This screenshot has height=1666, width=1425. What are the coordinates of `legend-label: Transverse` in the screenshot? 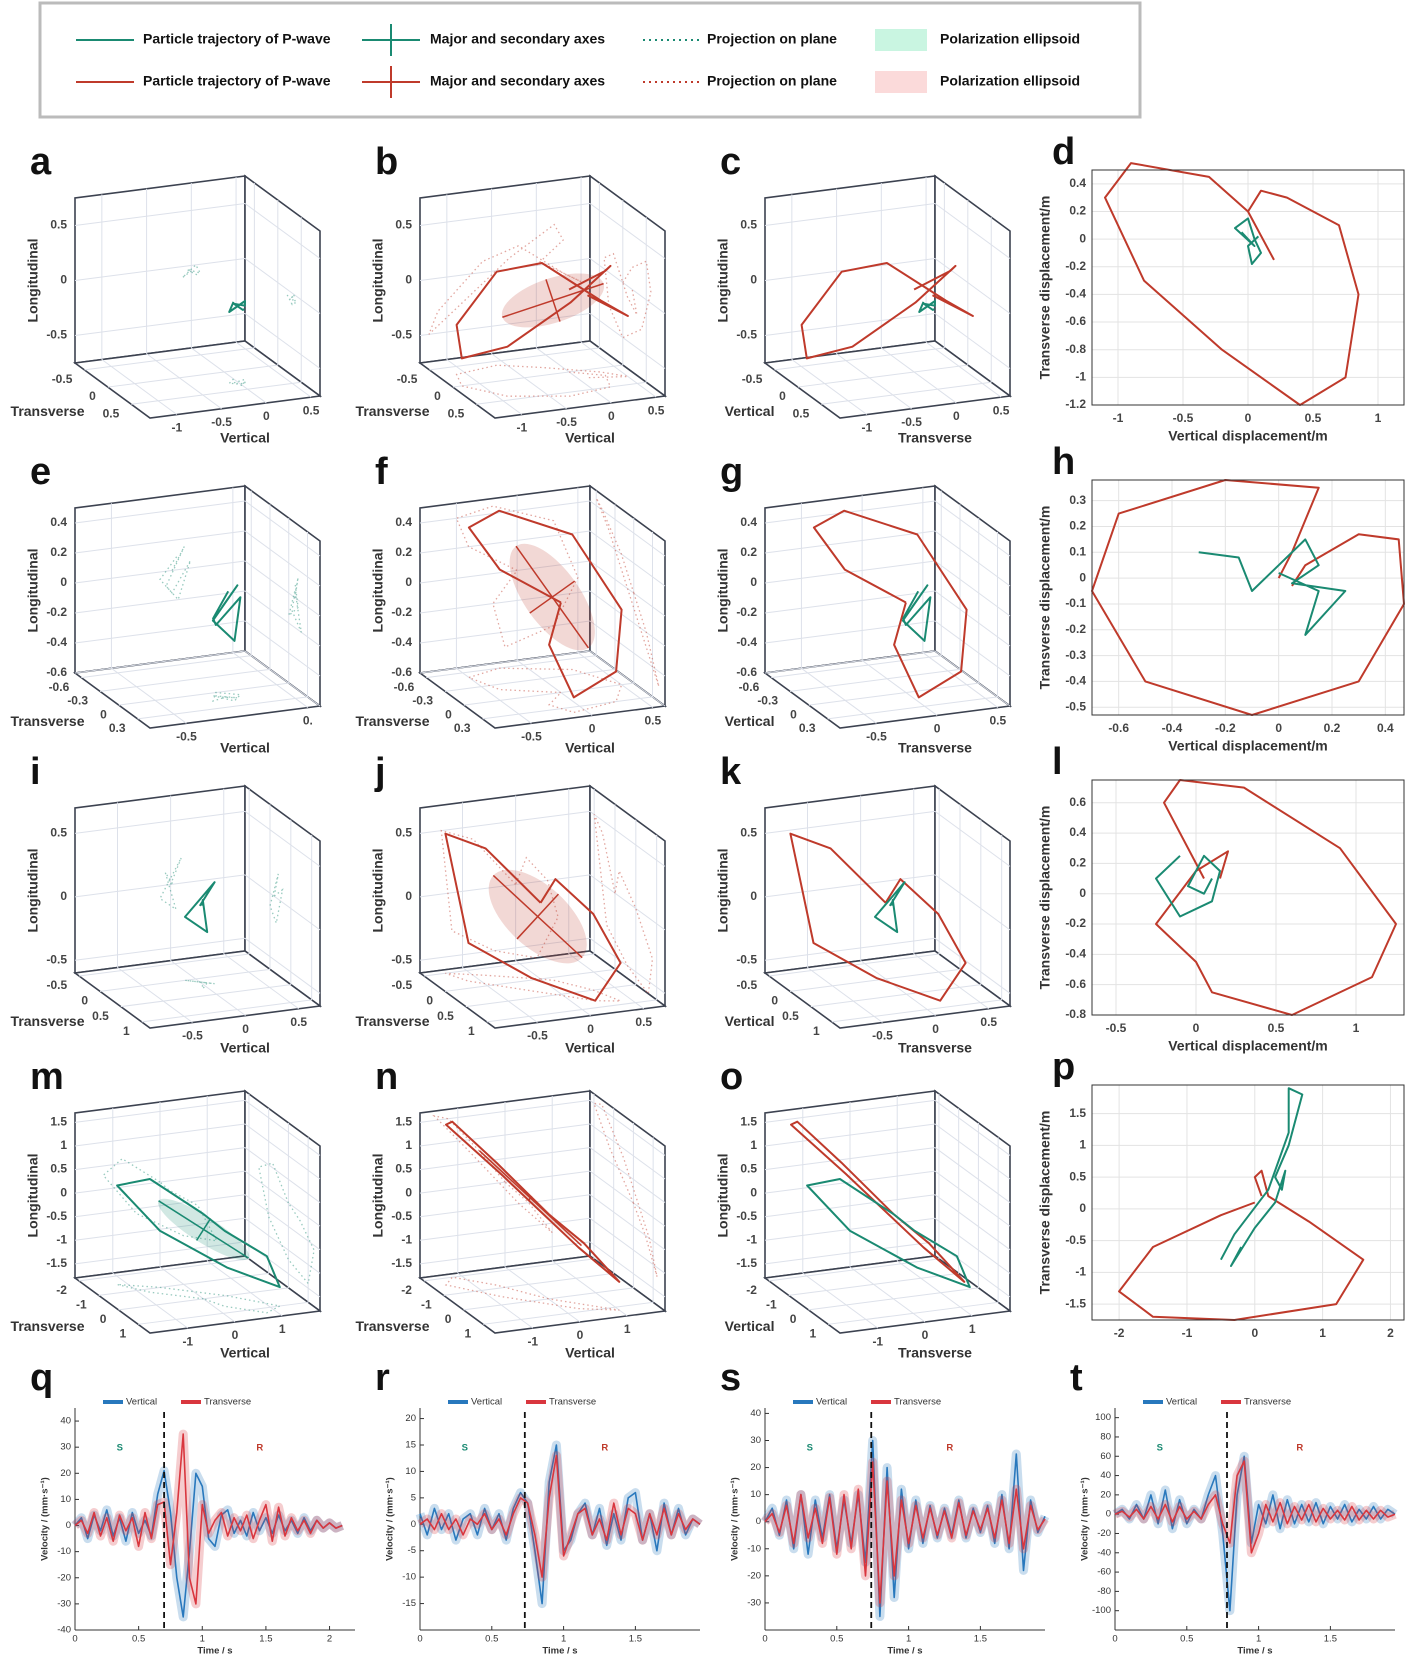 It's located at (227, 1402).